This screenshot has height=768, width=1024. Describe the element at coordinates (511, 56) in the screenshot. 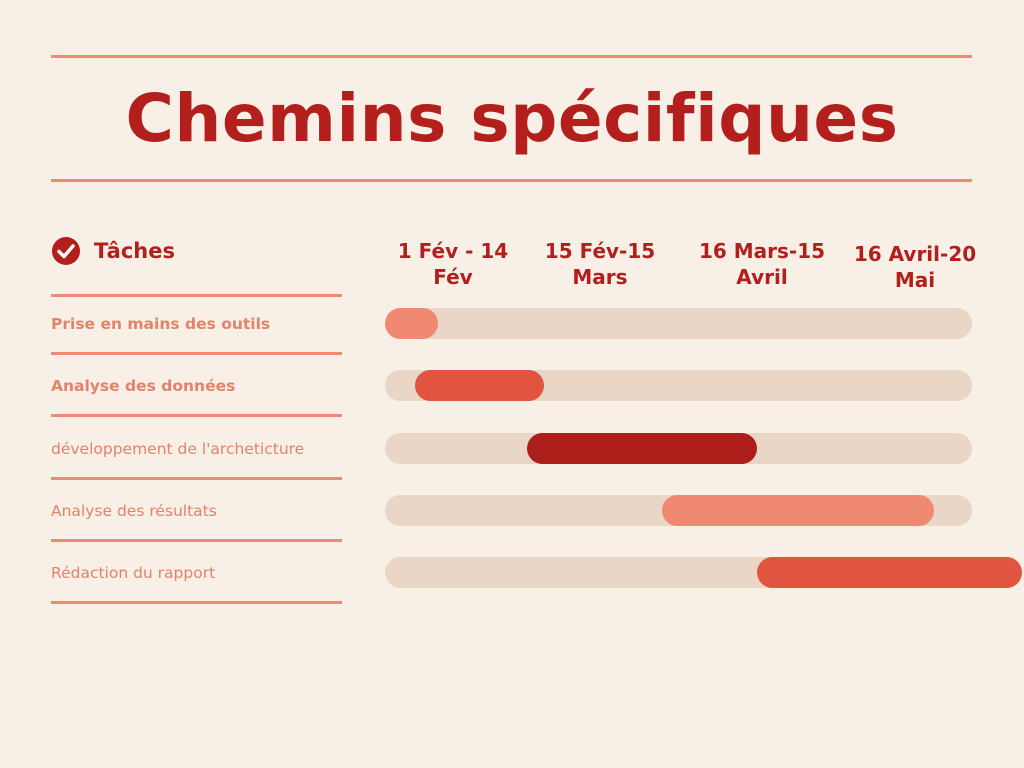

I see `top-rule` at that location.